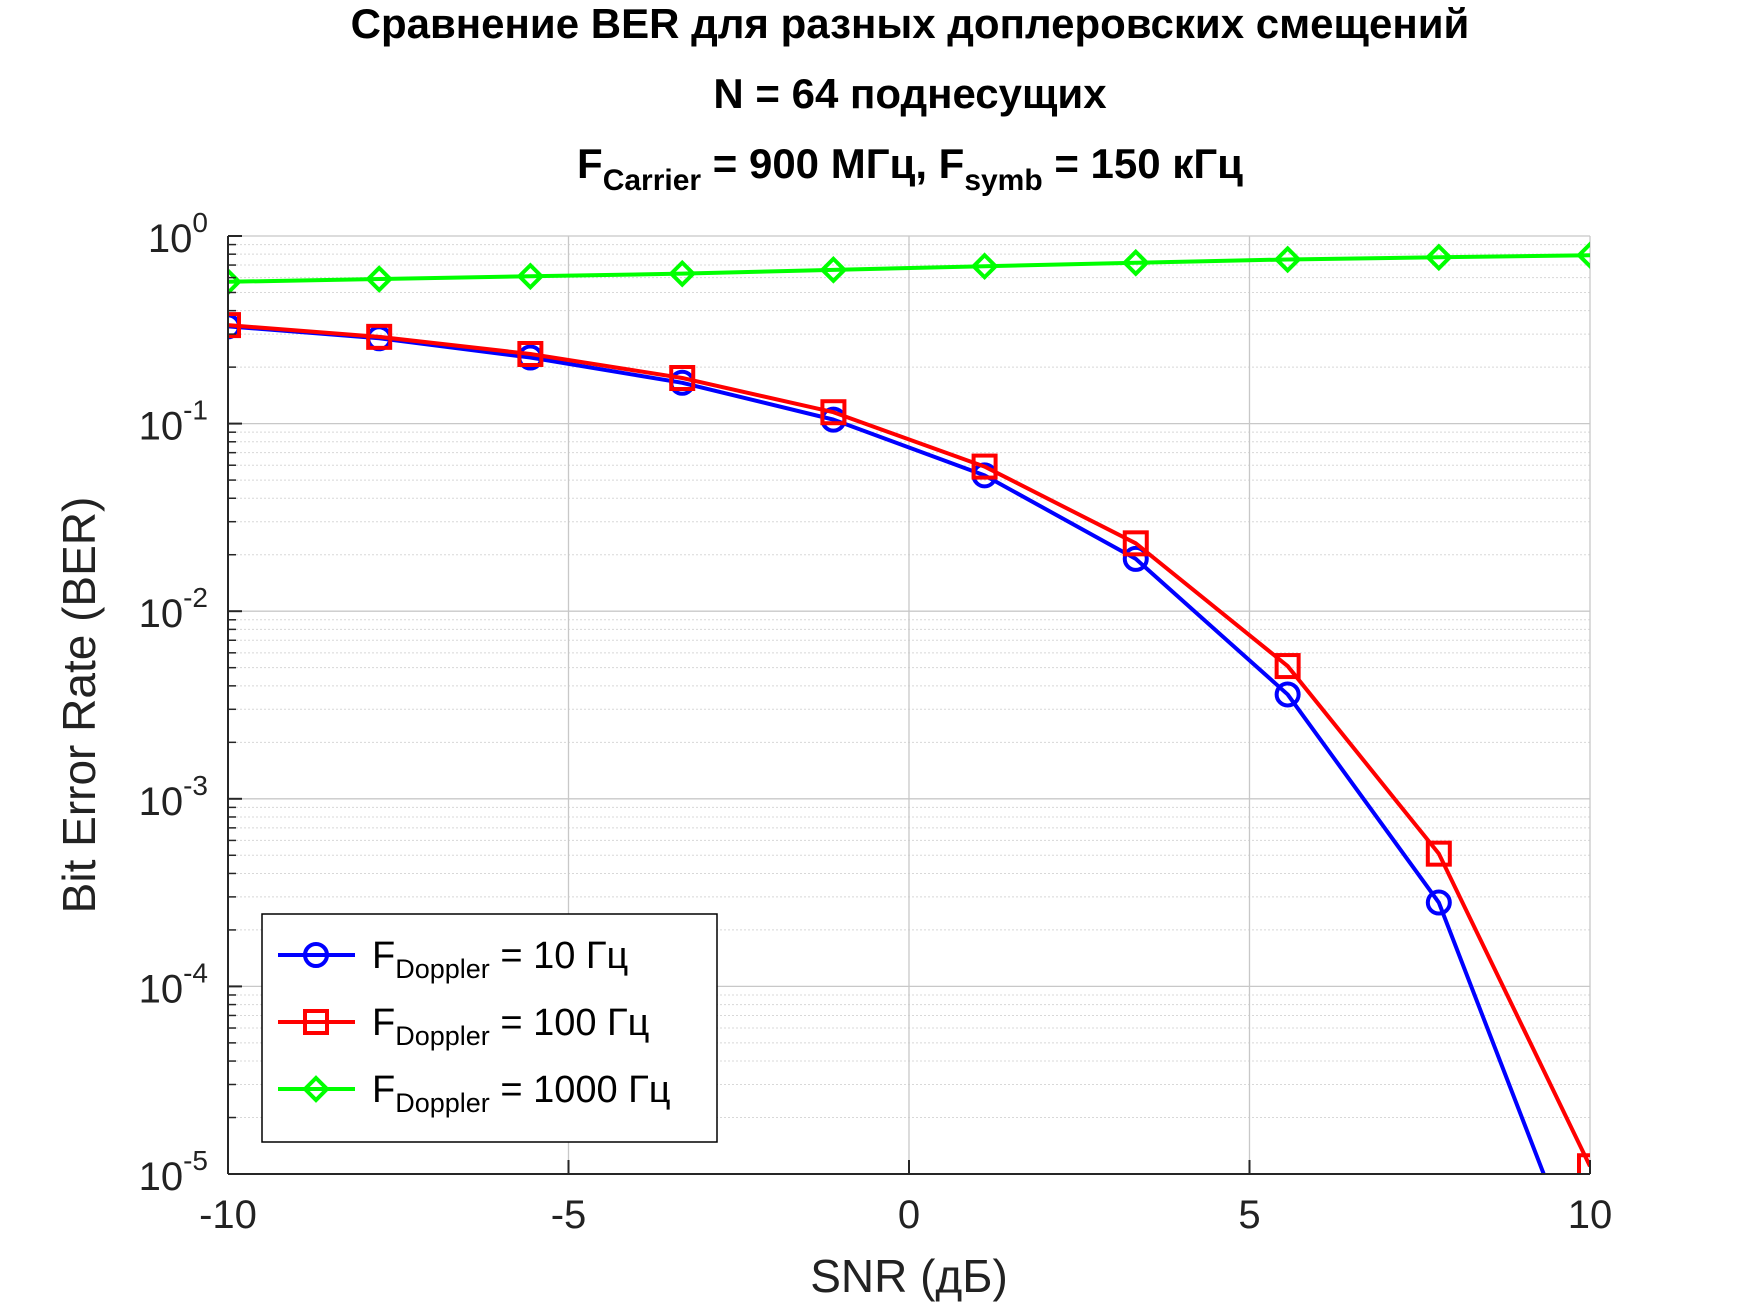 This screenshot has width=1744, height=1308. I want to click on y-tick-label: 10⁻⁴, so click(173, 984).